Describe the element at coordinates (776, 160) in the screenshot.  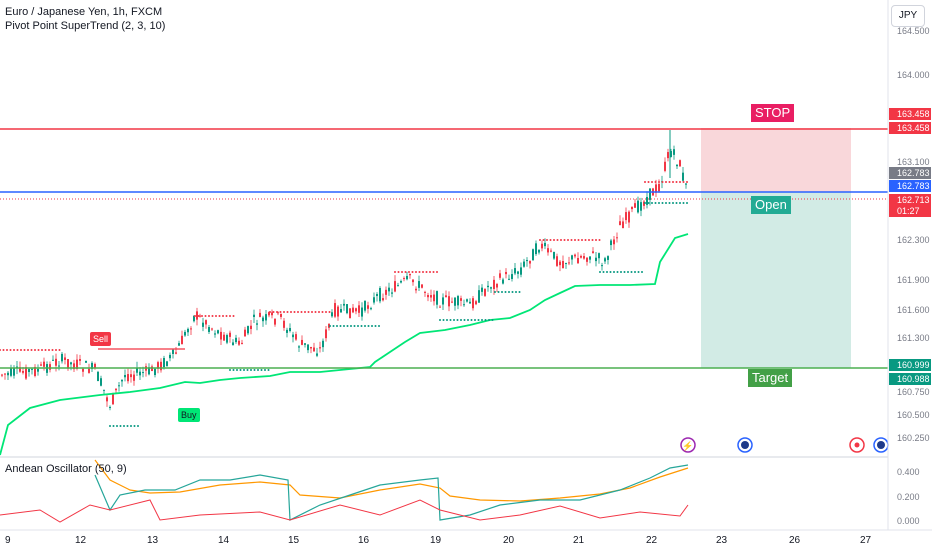
I see `stop-zone` at that location.